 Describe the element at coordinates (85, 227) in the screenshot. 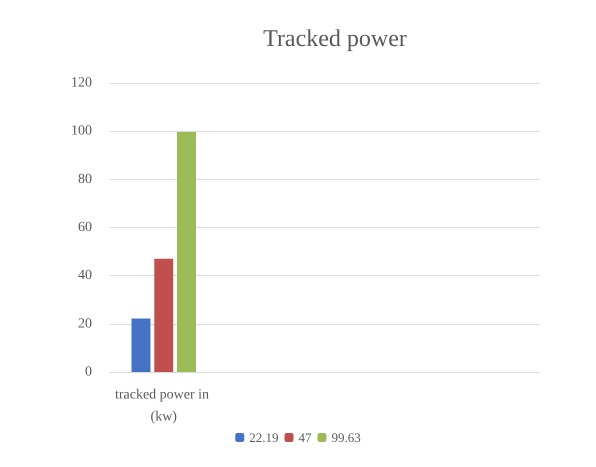

I see `y-tick-label: 60` at that location.